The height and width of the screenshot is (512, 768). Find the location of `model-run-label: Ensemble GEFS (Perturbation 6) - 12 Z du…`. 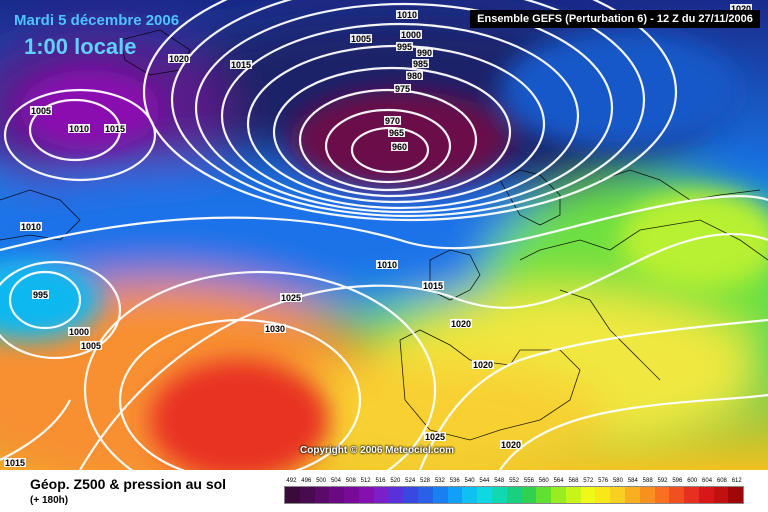

model-run-label: Ensemble GEFS (Perturbation 6) - 12 Z du… is located at coordinates (615, 19).